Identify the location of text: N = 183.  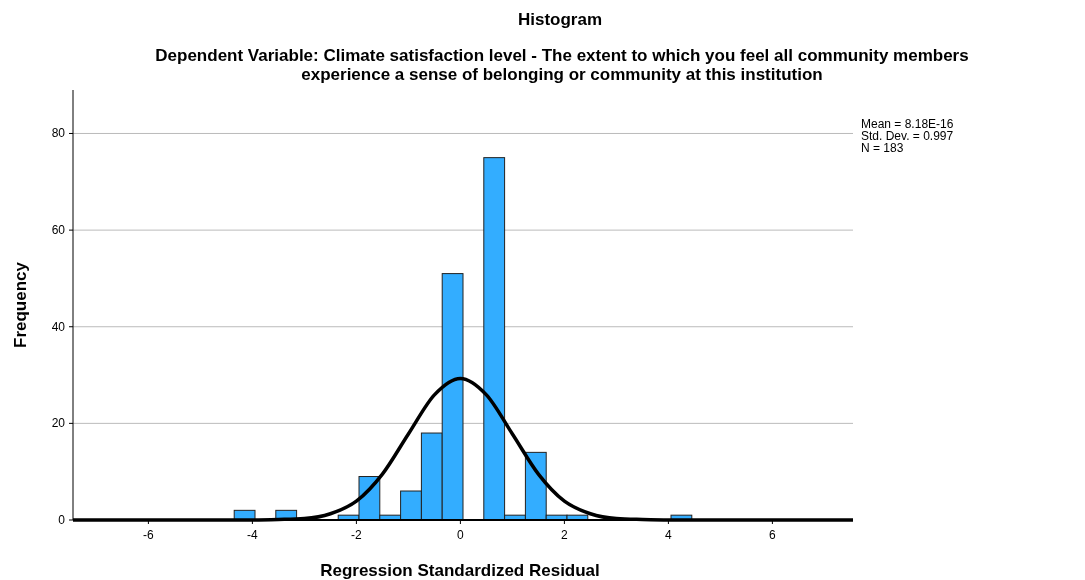
(882, 148).